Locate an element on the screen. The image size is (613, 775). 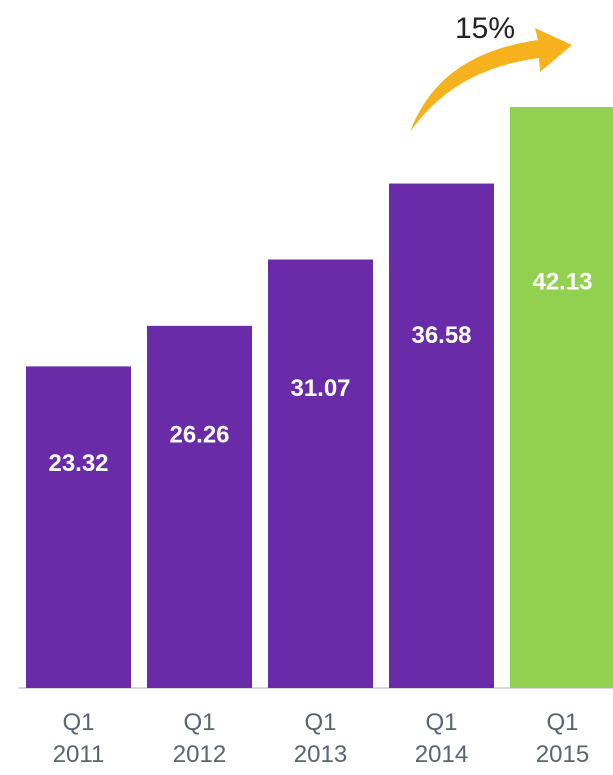
x-tick-labels-group: Q1 2011 Q1 2012 Q1 2013 Q1 2014 Q1 2015 is located at coordinates (321, 738).